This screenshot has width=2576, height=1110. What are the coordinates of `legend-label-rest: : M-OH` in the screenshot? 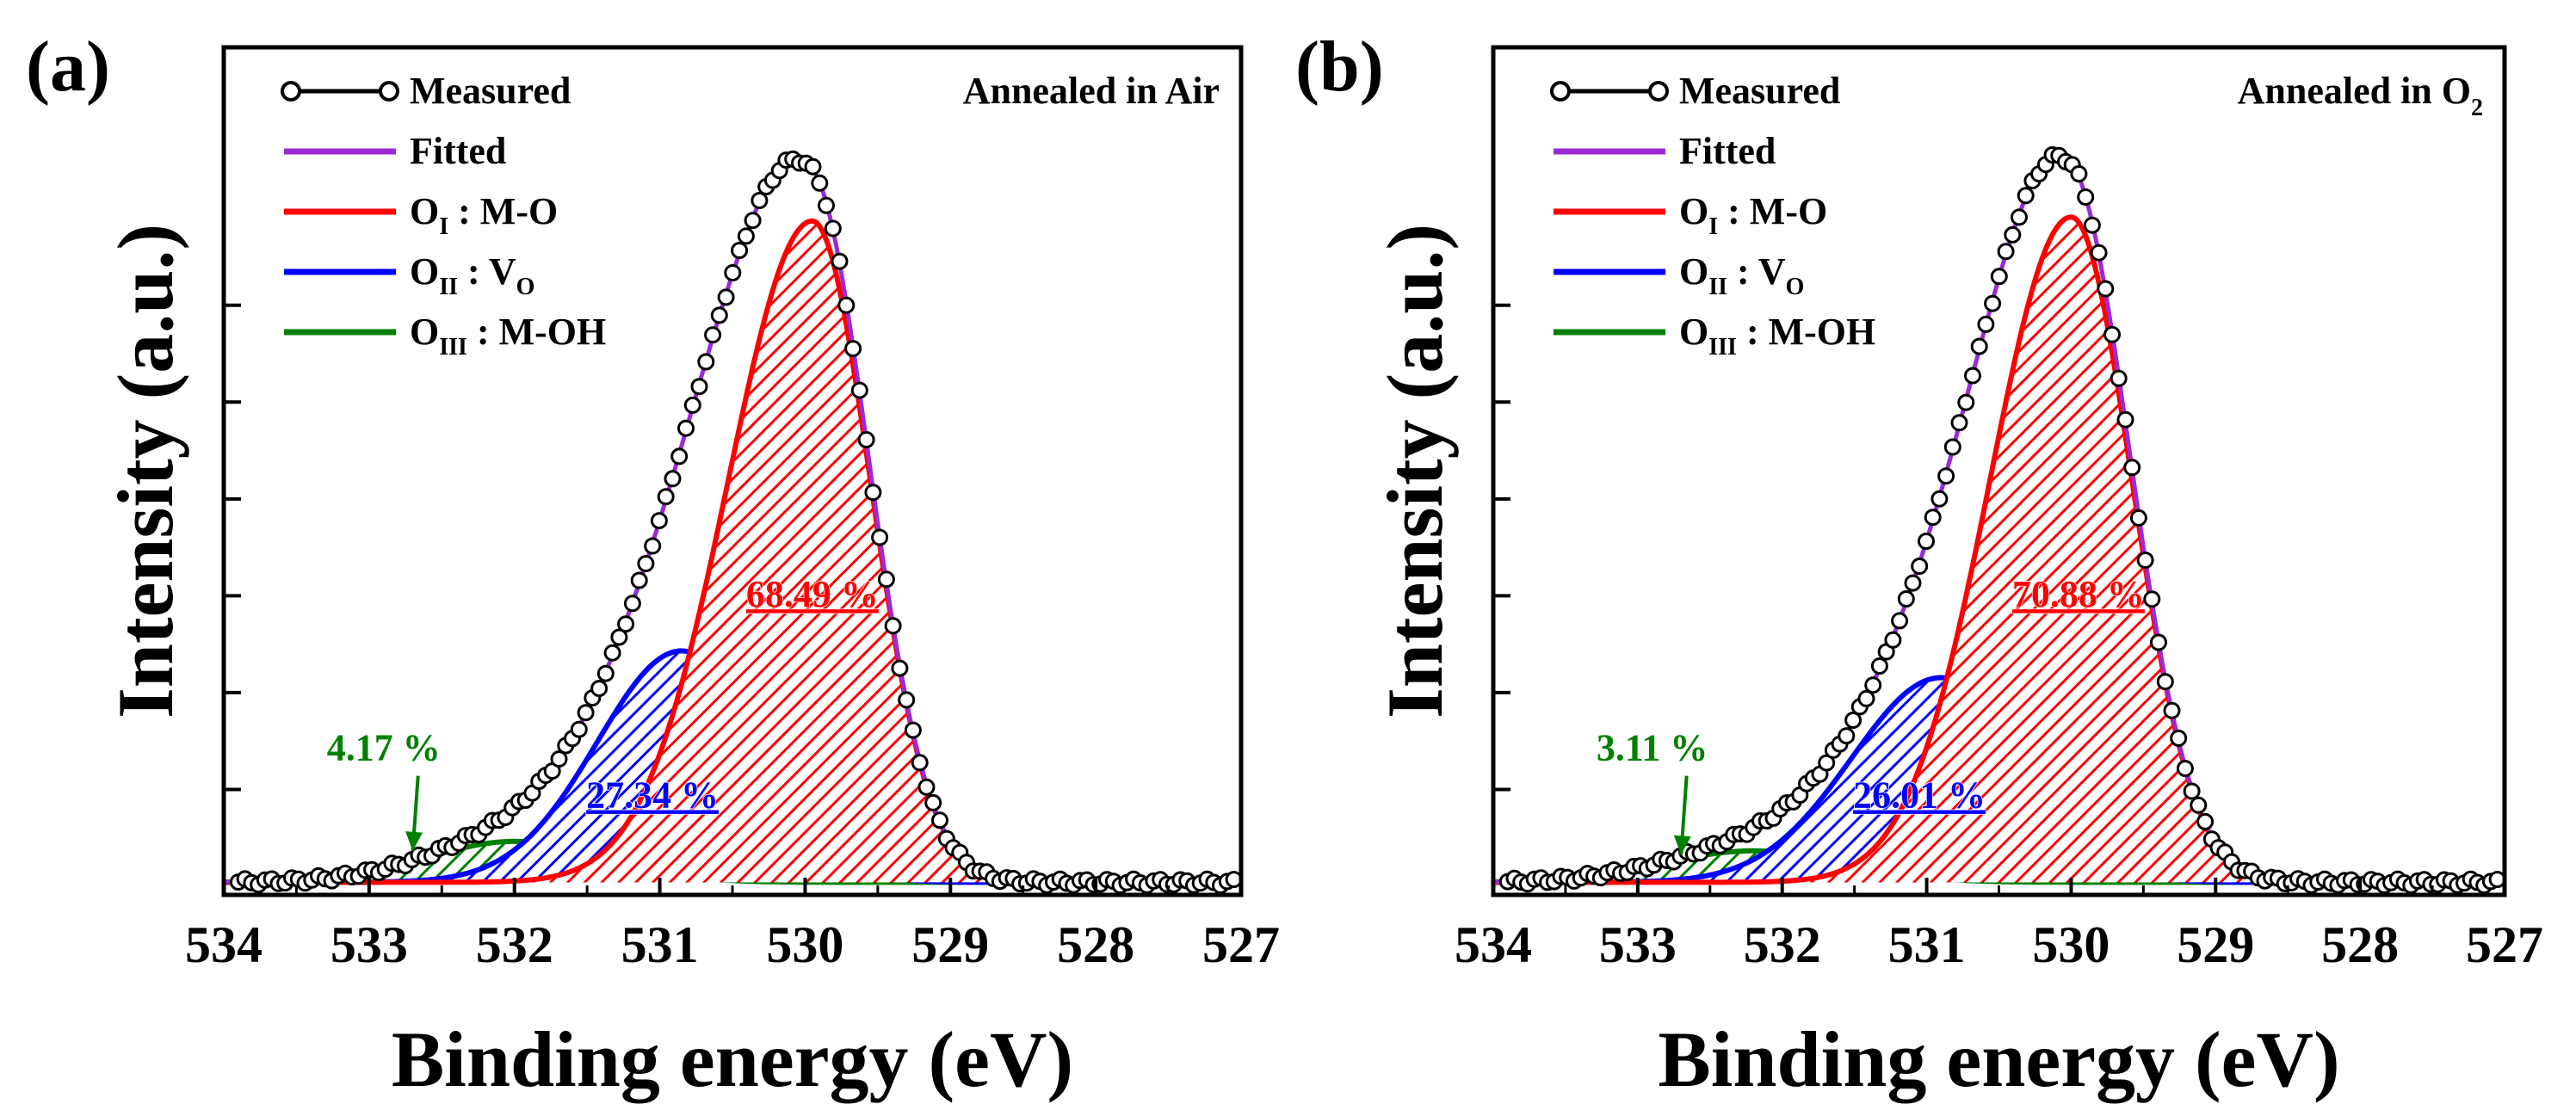 It's located at (536, 332).